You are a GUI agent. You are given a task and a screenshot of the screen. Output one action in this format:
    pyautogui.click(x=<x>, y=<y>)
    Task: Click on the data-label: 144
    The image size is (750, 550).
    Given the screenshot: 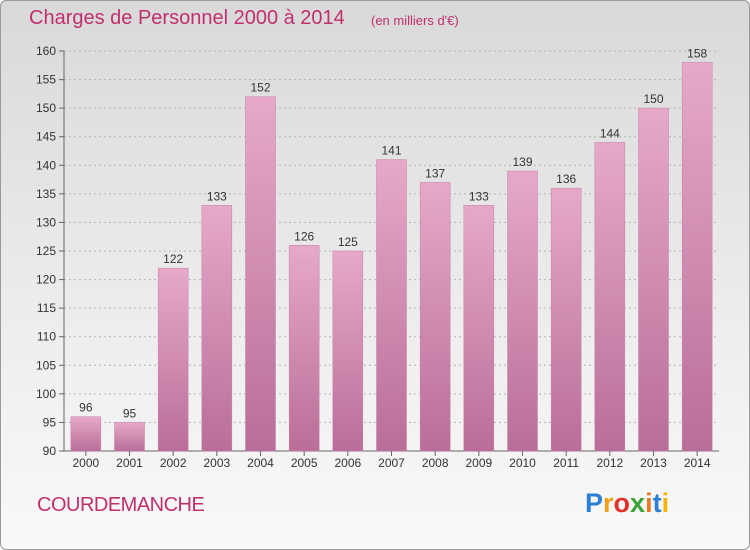 What is the action you would take?
    pyautogui.click(x=610, y=133)
    